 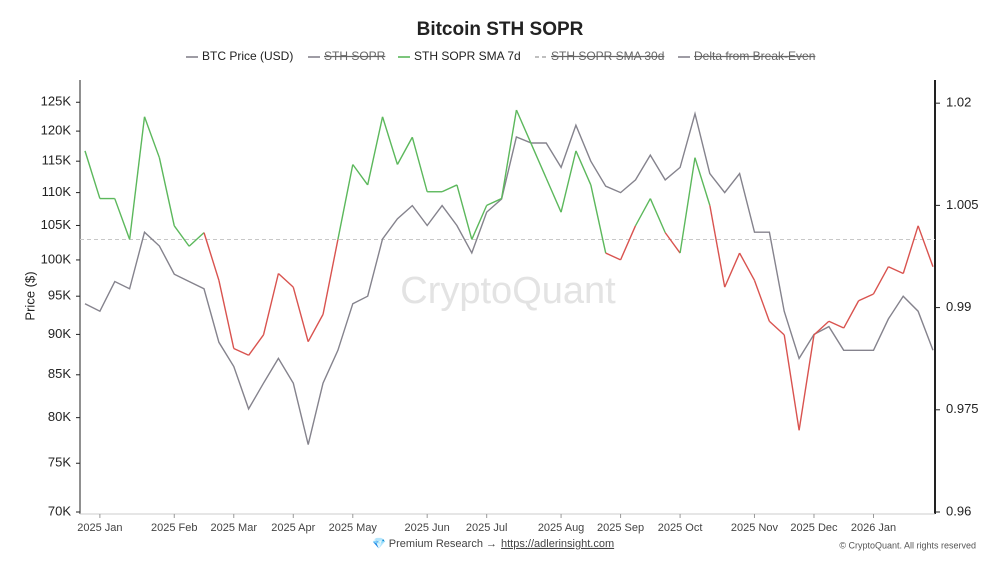 What do you see at coordinates (873, 528) in the screenshot?
I see `x-tick-label: 2026 Jan` at bounding box center [873, 528].